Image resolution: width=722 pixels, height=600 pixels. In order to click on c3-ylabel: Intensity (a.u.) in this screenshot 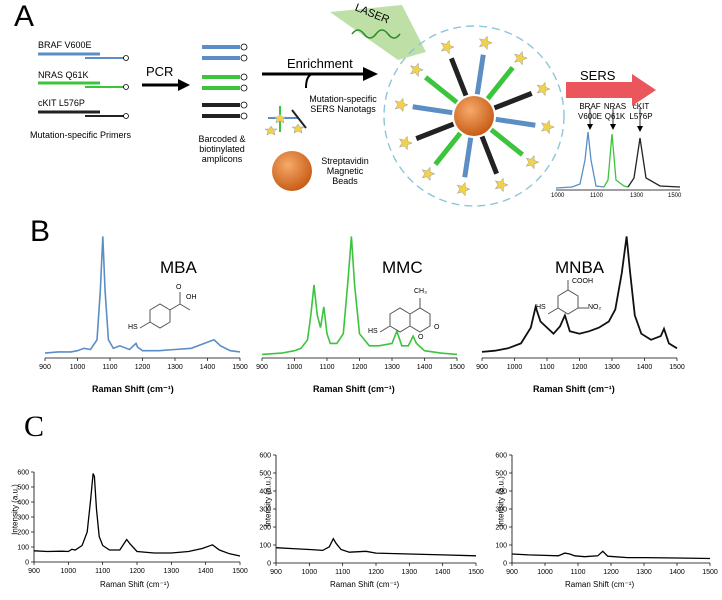, I will do `click(501, 501)`.